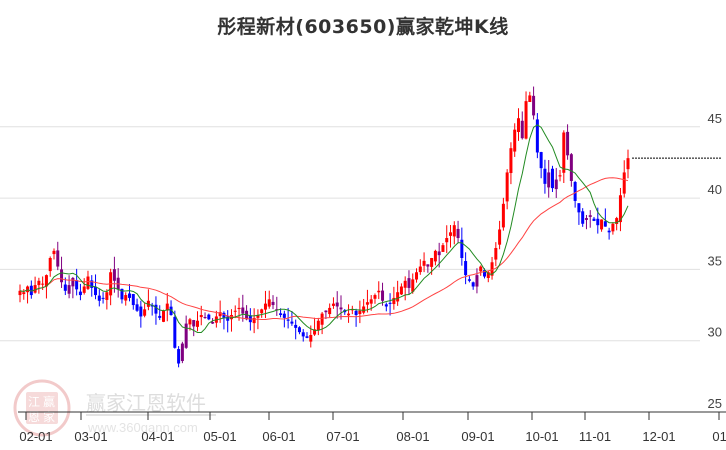 Image resolution: width=726 pixels, height=450 pixels. Describe the element at coordinates (142, 427) in the screenshot. I see `watermark-url: www.360gann.com` at that location.